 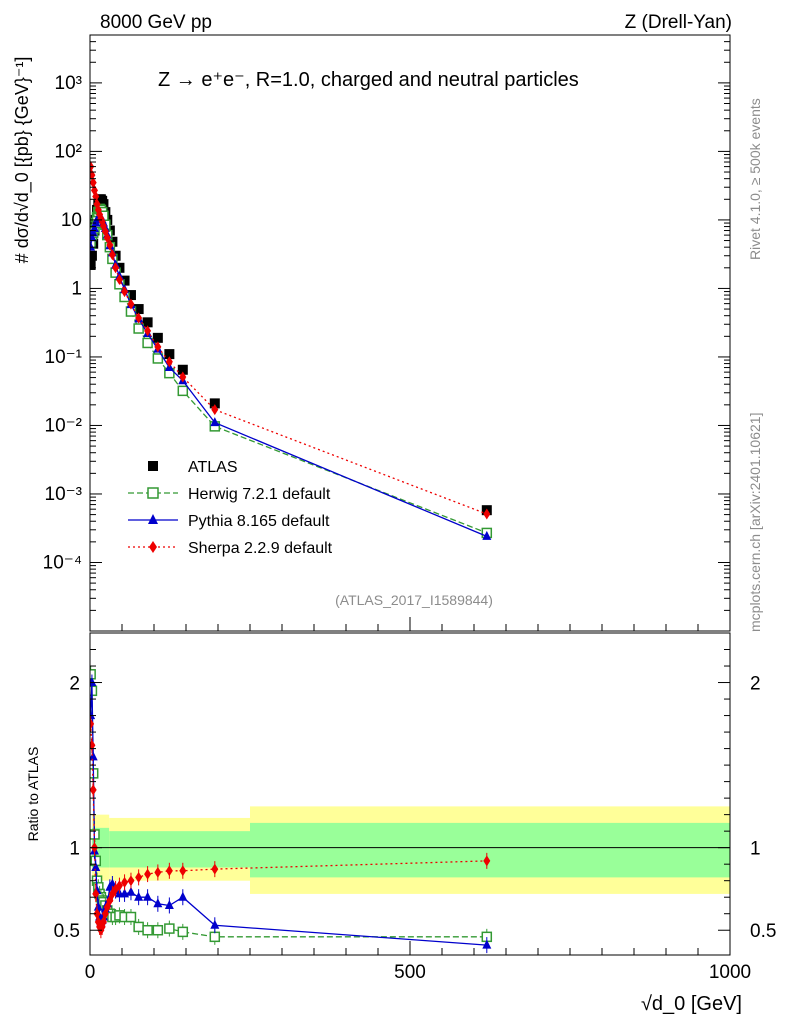 I want to click on uncertainty-bands, so click(x=410, y=850).